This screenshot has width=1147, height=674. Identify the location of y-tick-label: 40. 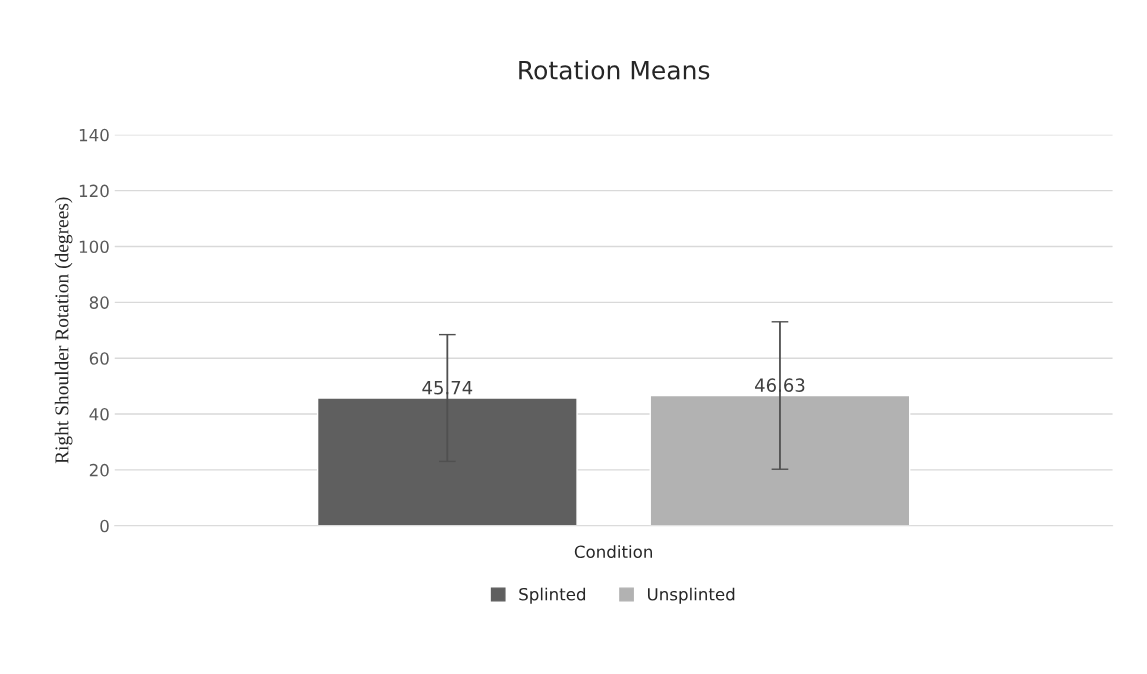
(99, 414).